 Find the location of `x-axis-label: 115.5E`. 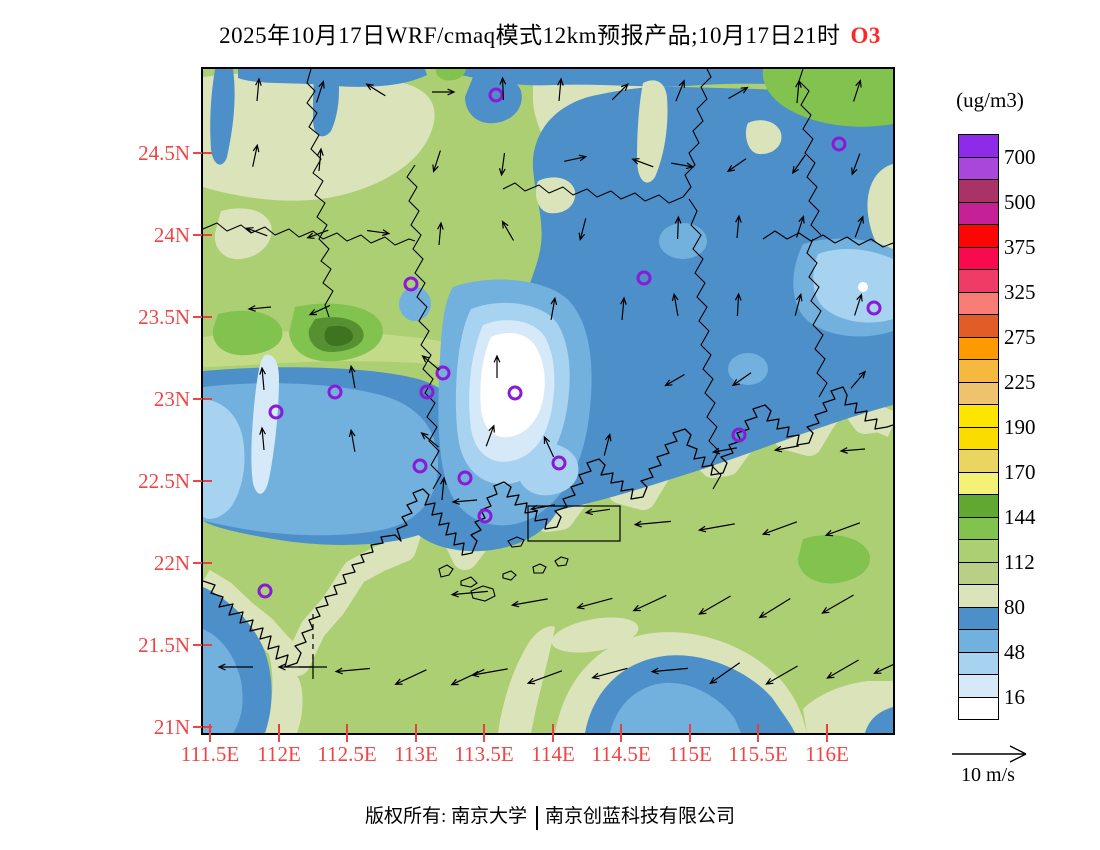

x-axis-label: 115.5E is located at coordinates (758, 754).